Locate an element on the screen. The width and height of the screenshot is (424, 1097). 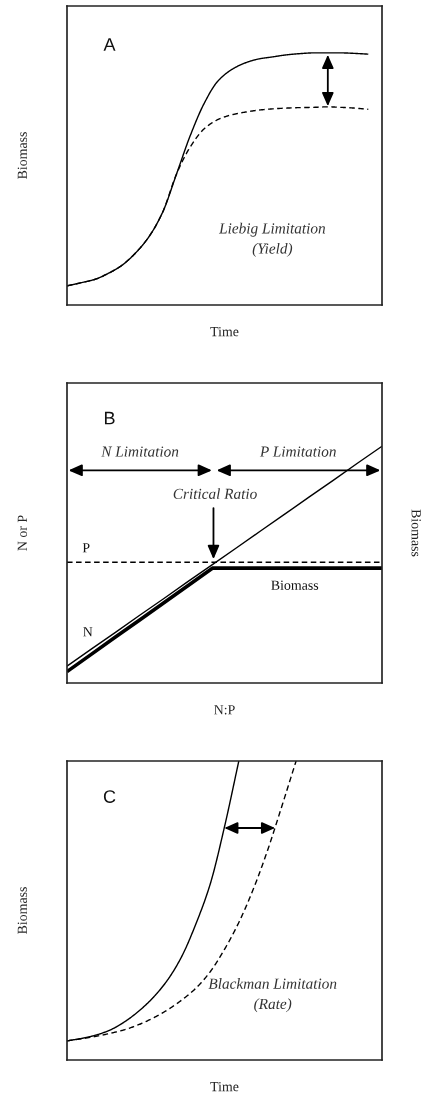
series-label: P is located at coordinates (86, 548).